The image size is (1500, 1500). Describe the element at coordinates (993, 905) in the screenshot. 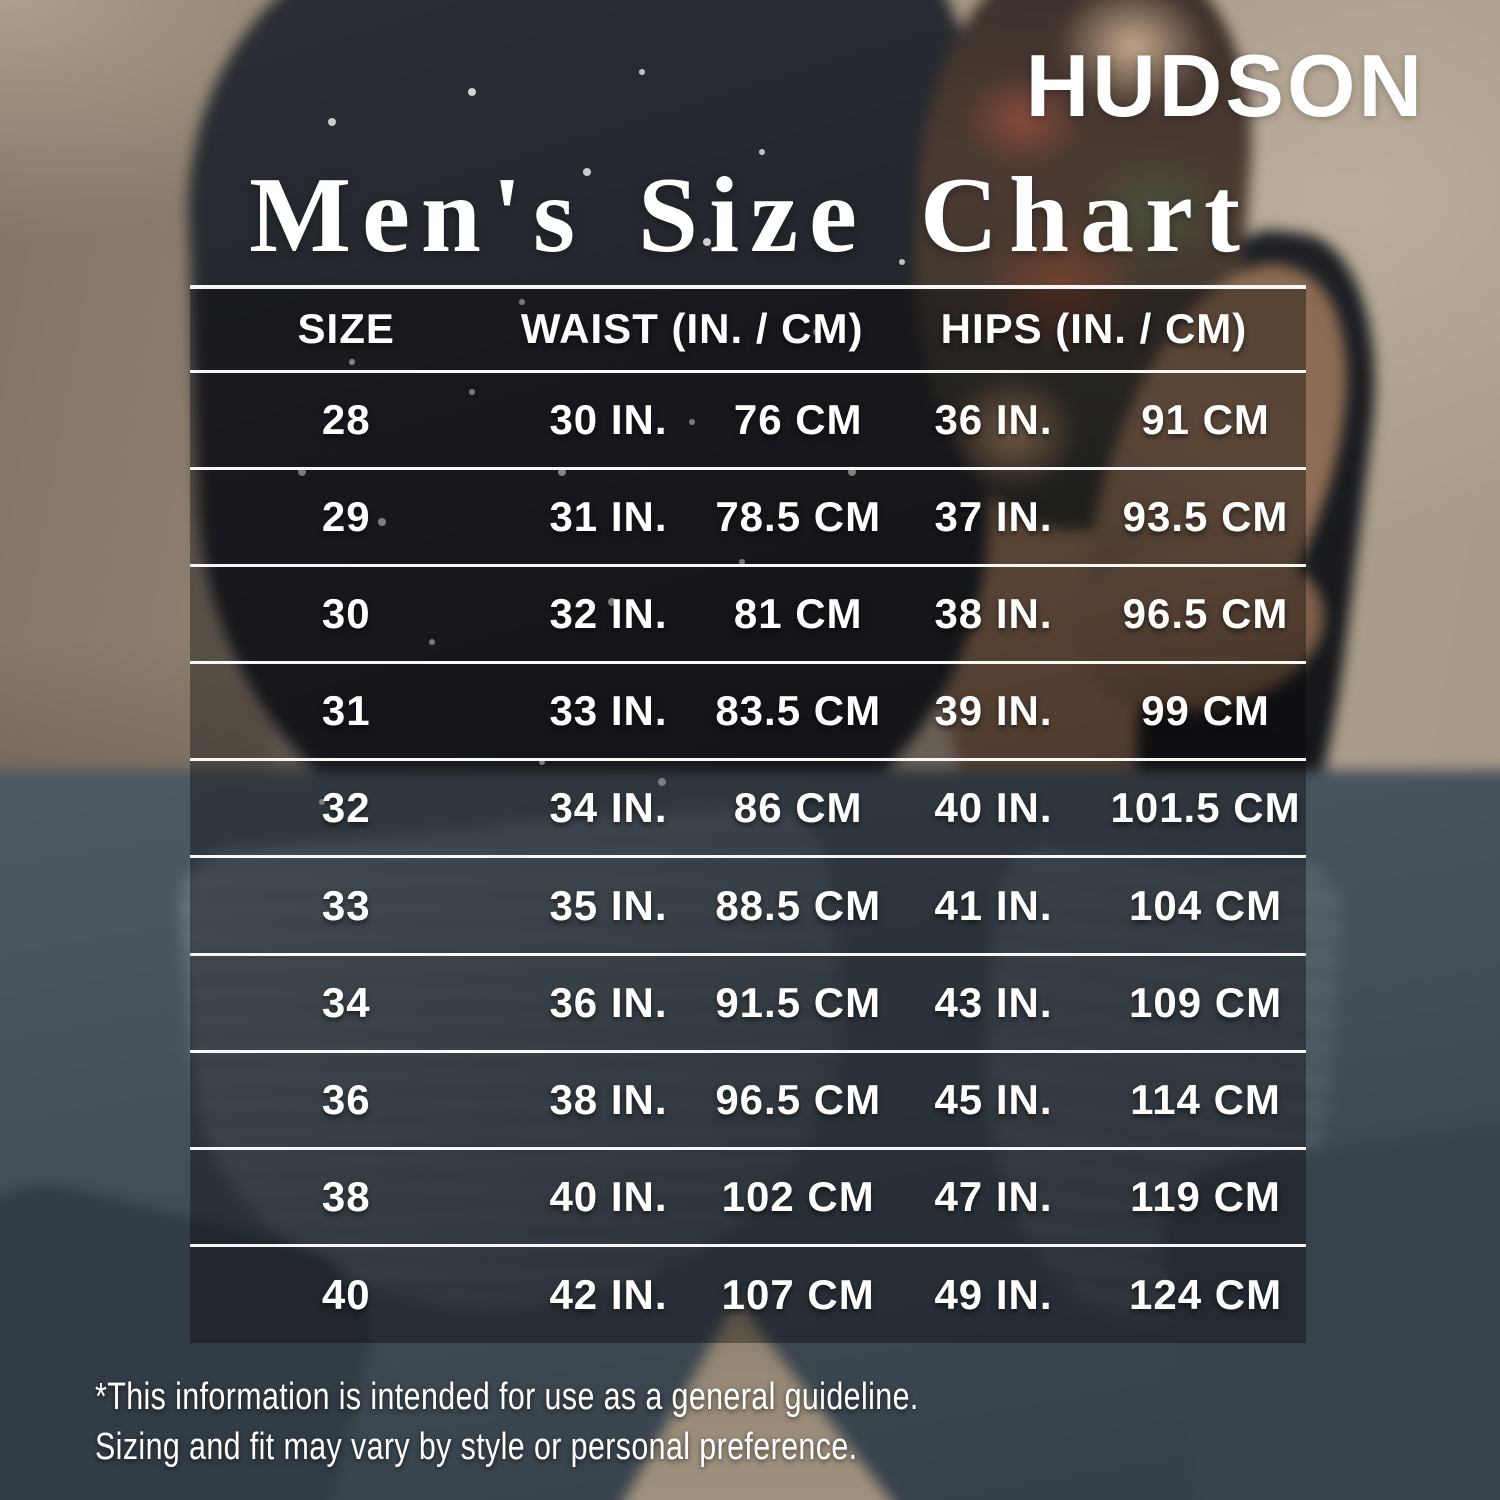

I see `hips-in-cell: 41 IN.` at that location.